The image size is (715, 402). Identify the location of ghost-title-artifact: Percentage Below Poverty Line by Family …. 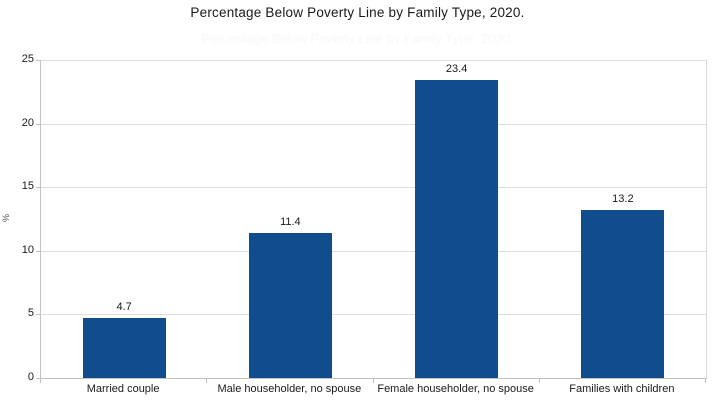
(357, 38).